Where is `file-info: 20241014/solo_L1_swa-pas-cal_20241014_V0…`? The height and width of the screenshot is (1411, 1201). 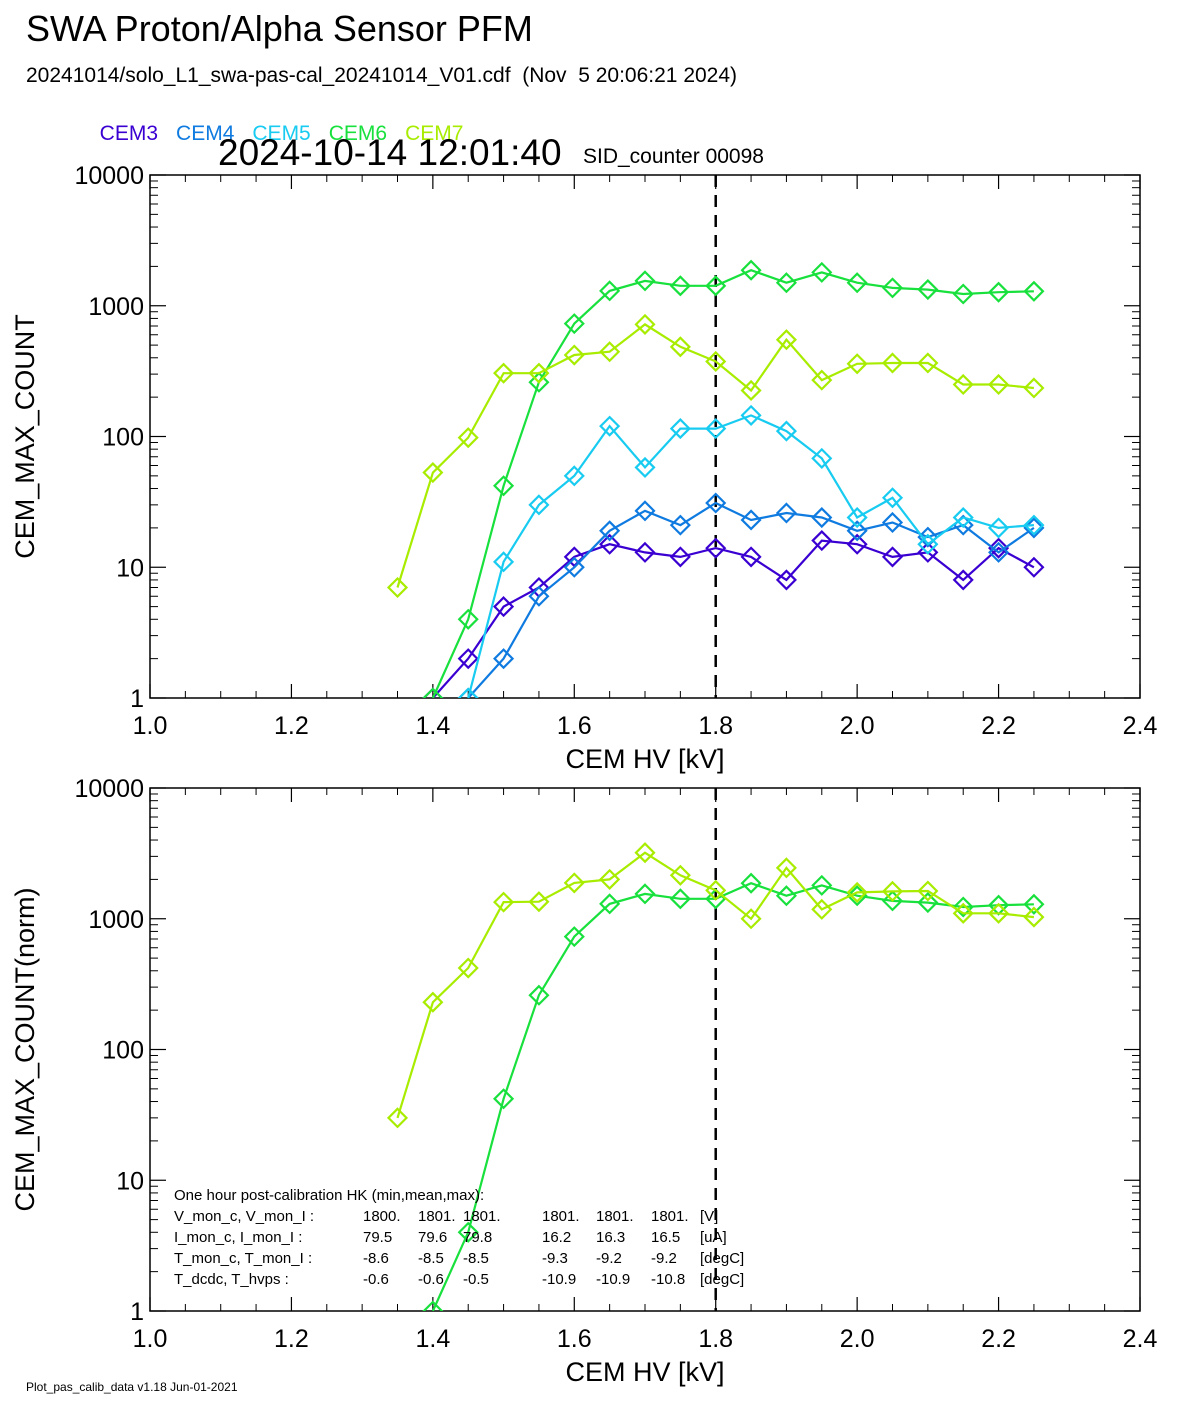 file-info: 20241014/solo_L1_swa-pas-cal_20241014_V0… is located at coordinates (382, 75).